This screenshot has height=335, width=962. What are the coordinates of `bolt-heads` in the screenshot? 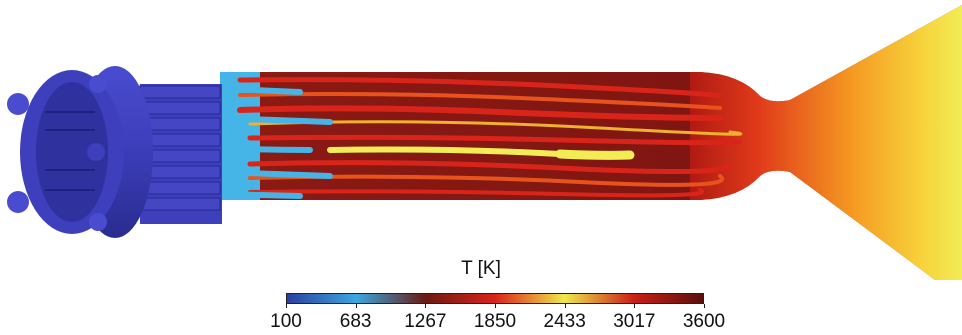 It's located at (57, 153).